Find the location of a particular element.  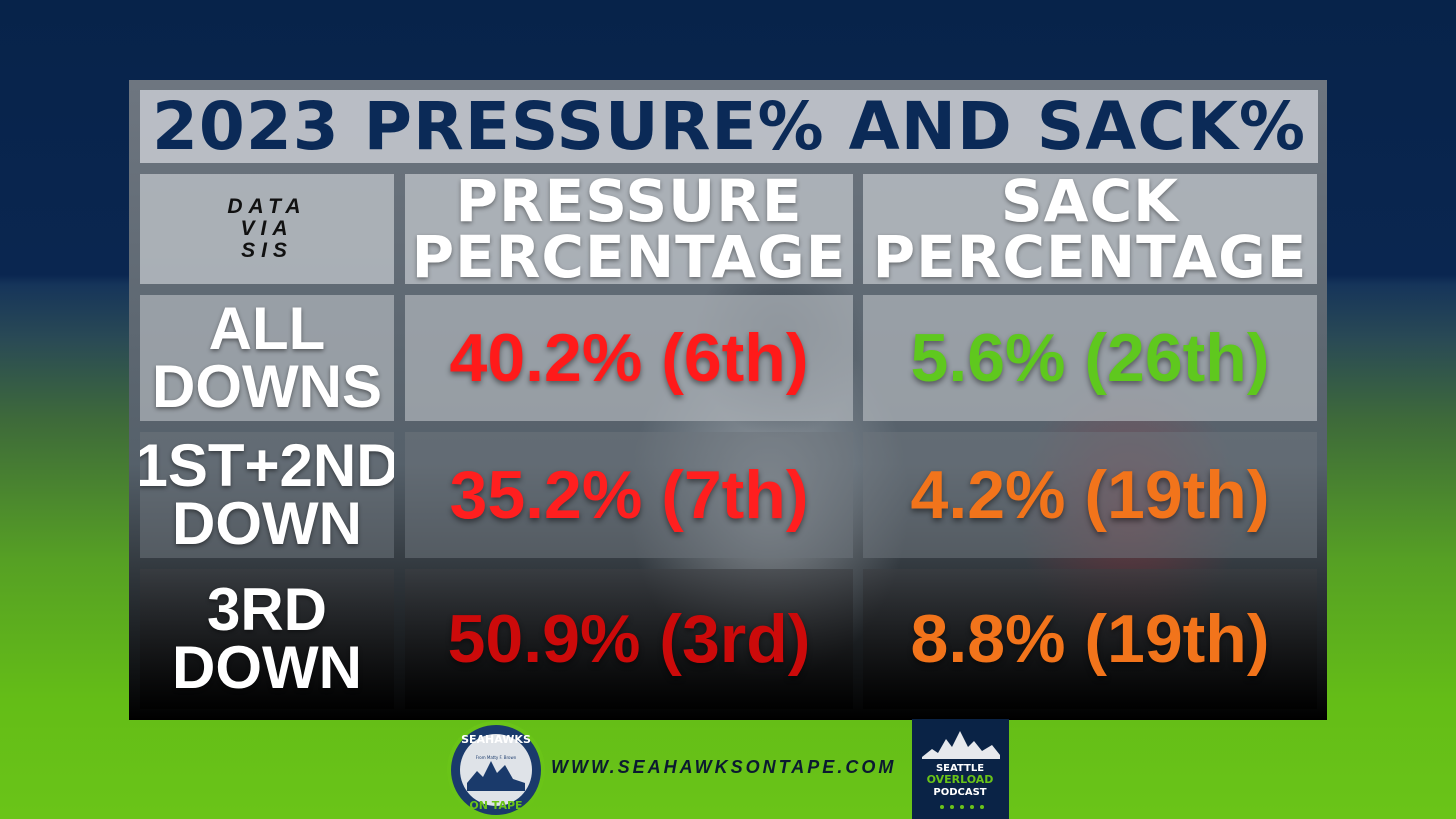

table-title: 2023 PRESSURE% AND SACK% is located at coordinates (729, 126).